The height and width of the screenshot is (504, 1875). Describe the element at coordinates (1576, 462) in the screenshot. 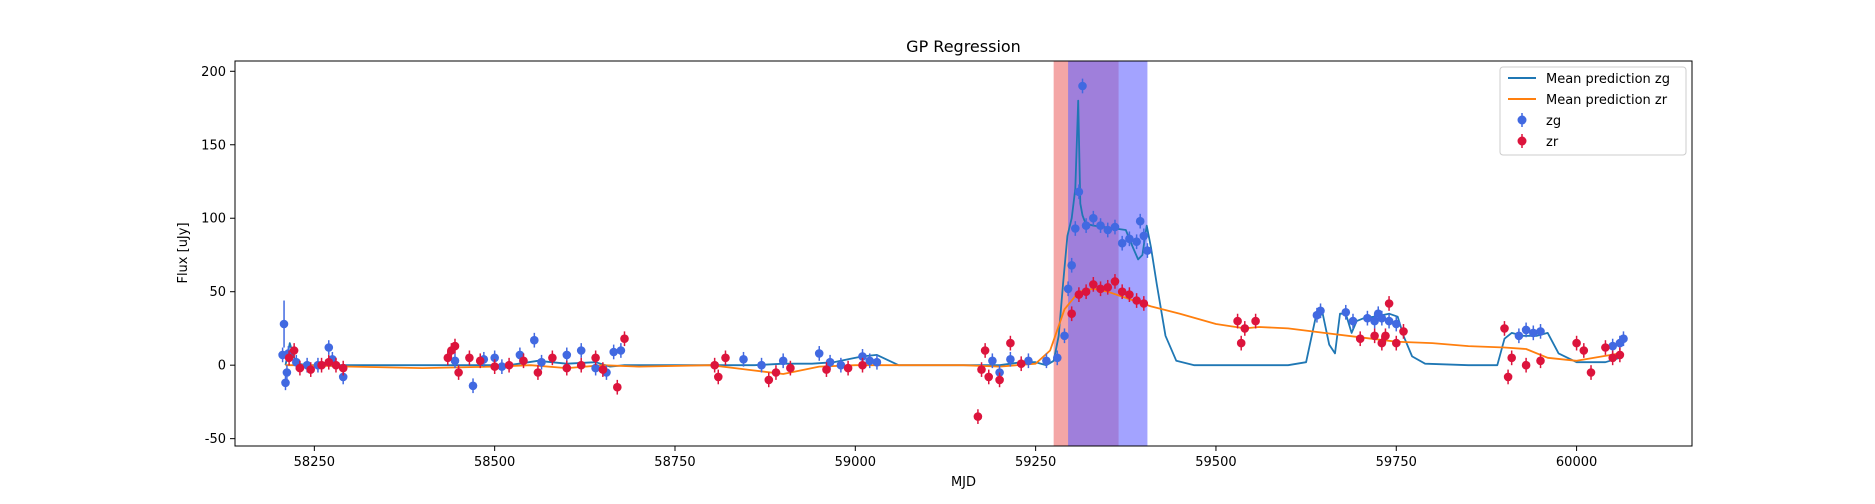

I see `x-tick-label: 60000` at that location.